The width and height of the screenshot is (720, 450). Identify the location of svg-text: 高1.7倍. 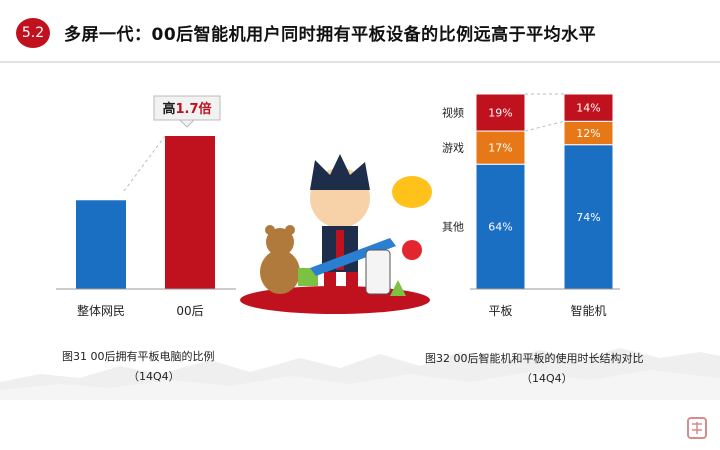
(186, 109).